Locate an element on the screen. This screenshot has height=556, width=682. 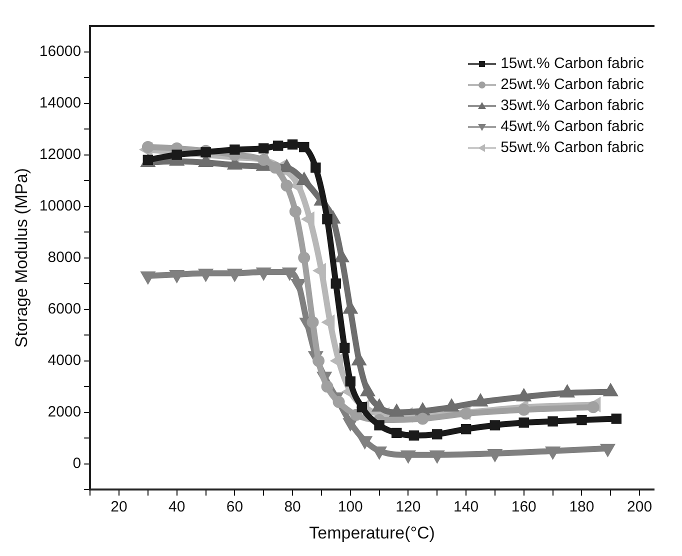
y-axis-title: Storage Modulus (MPa) is located at coordinates (21, 258).